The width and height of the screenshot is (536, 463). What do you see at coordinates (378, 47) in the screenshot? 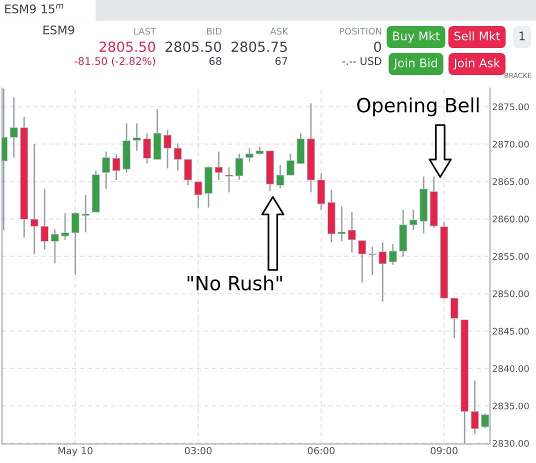
I see `text: 0` at bounding box center [378, 47].